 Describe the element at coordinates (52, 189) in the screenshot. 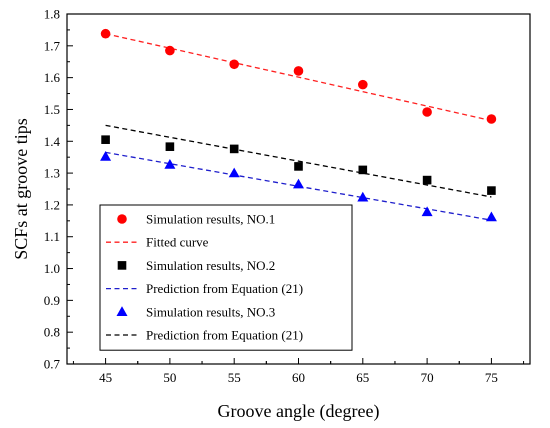

I see `y-tick-labels: 0.7 0.8 0.9 1.0 1.1 1.2 1.3 1.4 1.5 1.6 1.7 1.8` at that location.